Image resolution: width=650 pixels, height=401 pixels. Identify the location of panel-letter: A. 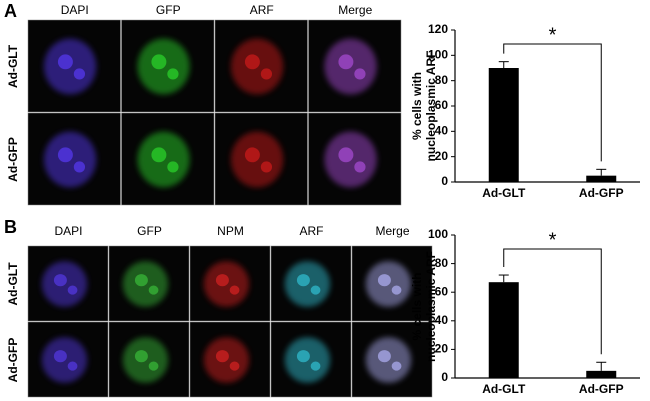
(10, 11).